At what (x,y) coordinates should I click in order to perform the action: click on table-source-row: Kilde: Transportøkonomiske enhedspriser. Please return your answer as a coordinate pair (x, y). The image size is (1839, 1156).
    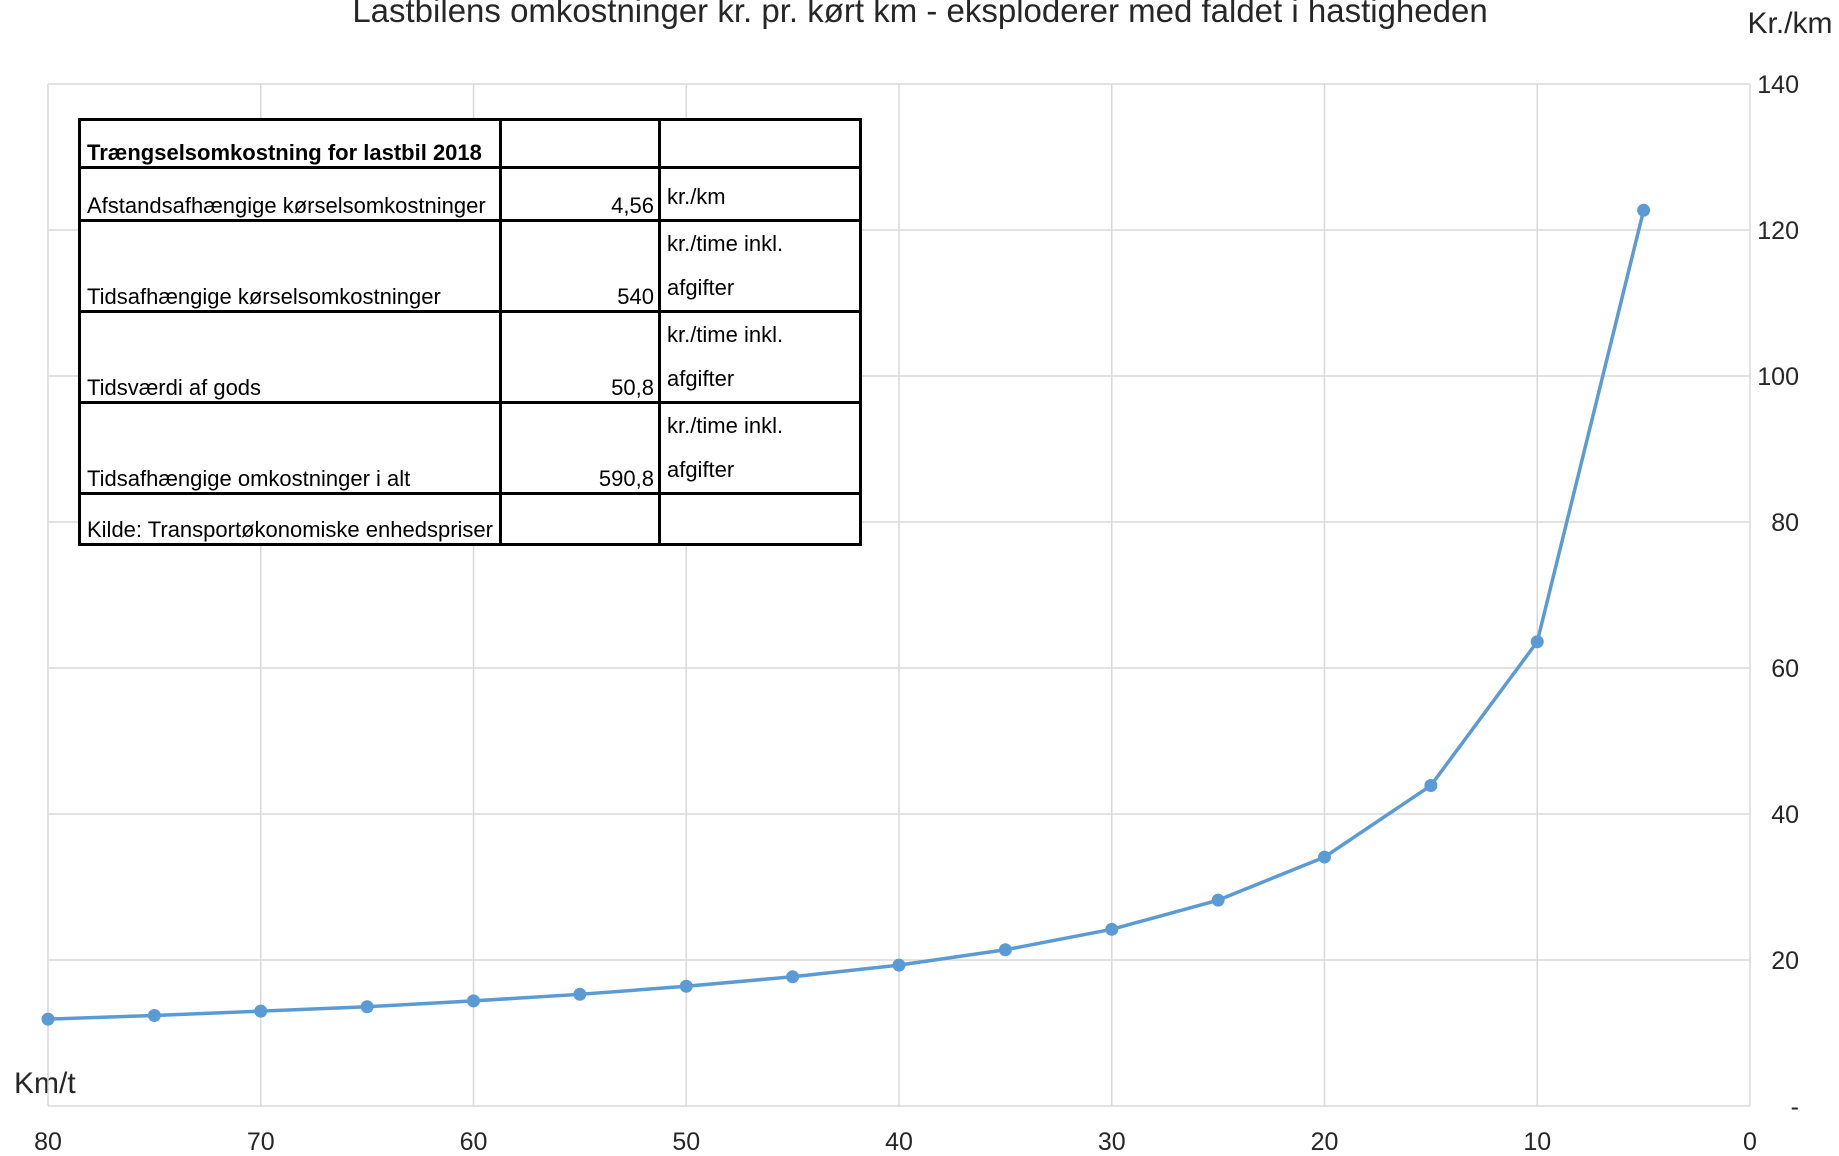
    Looking at the image, I should click on (470, 519).